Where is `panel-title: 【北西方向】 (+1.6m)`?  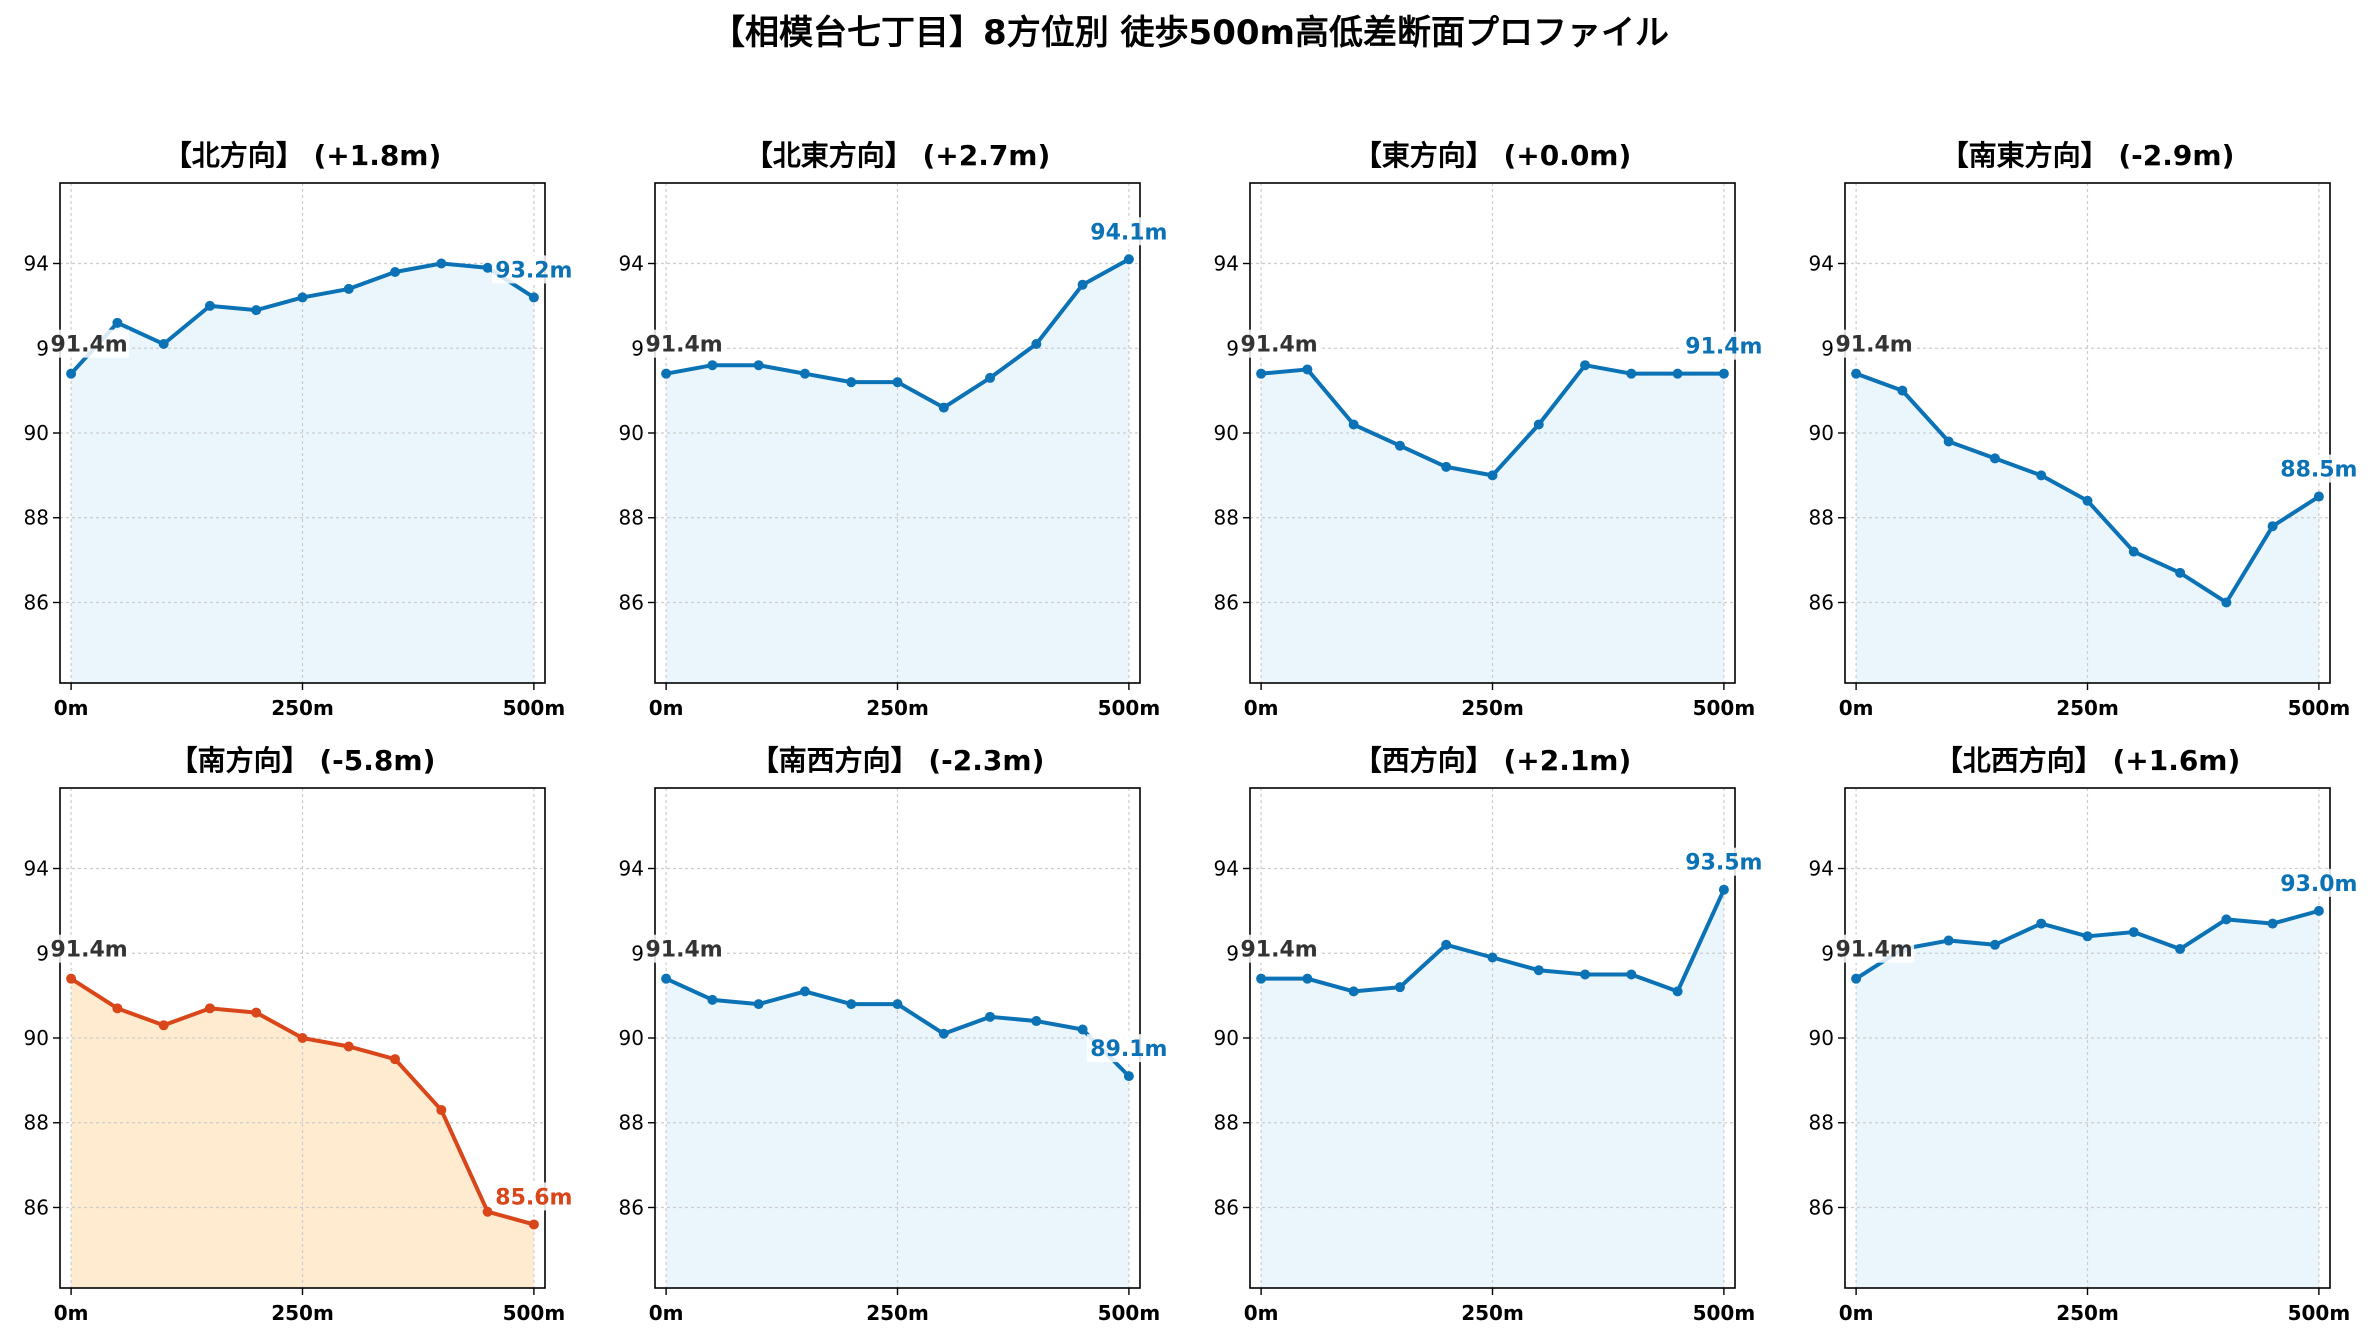
panel-title: 【北西方向】 (+1.6m) is located at coordinates (2088, 760).